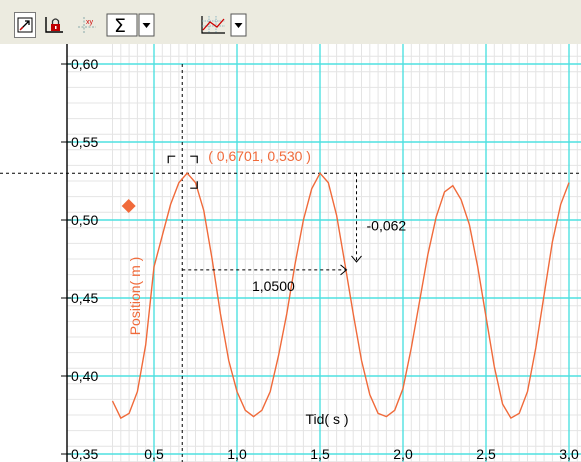 The width and height of the screenshot is (581, 462). What do you see at coordinates (569, 454) in the screenshot?
I see `x-tick-label: 3,0` at bounding box center [569, 454].